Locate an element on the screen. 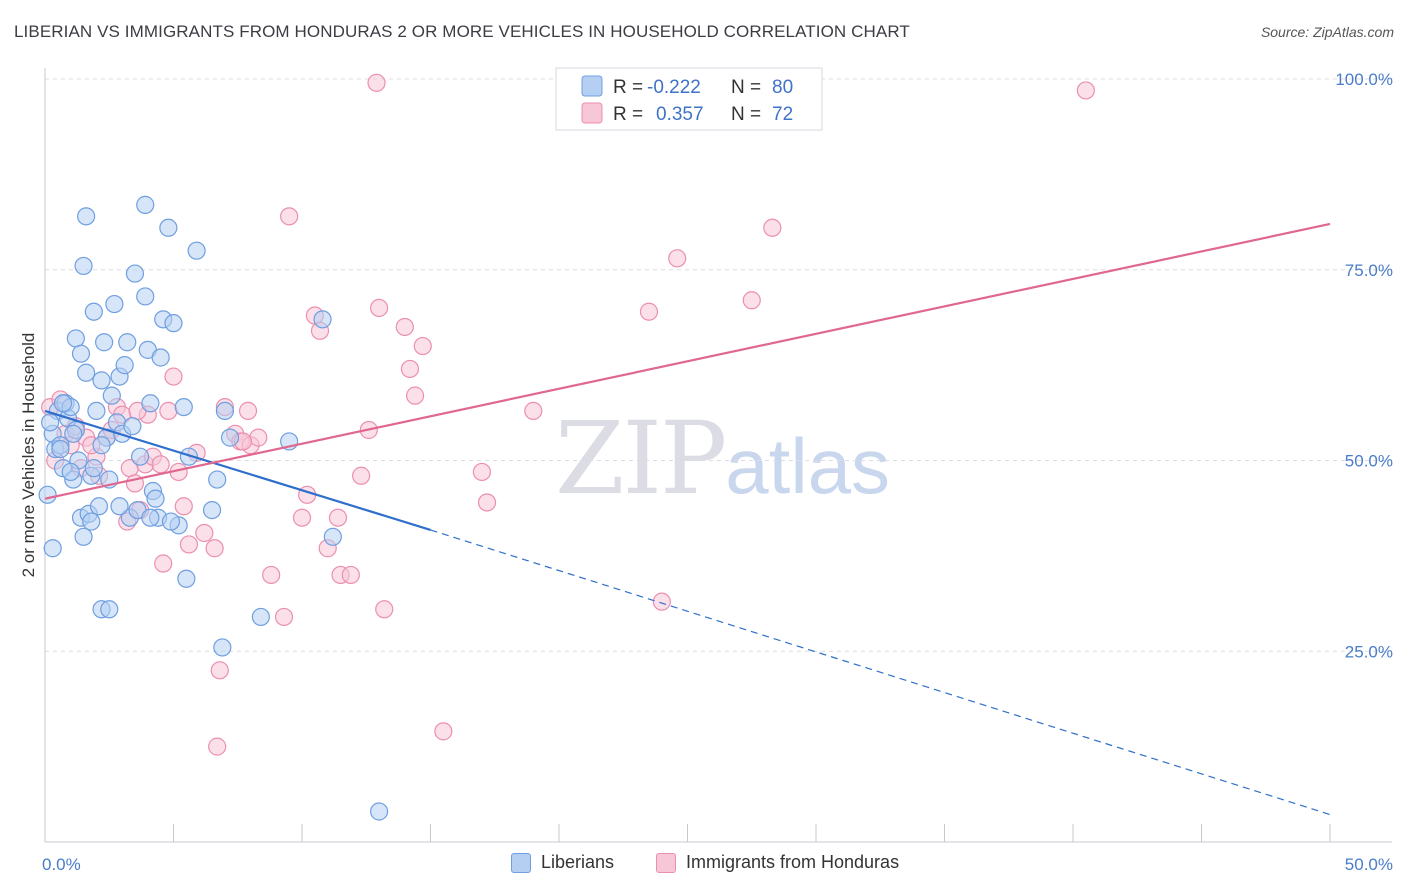  series-legend-honduras: Immigrants from Honduras is located at coordinates (777, 862).